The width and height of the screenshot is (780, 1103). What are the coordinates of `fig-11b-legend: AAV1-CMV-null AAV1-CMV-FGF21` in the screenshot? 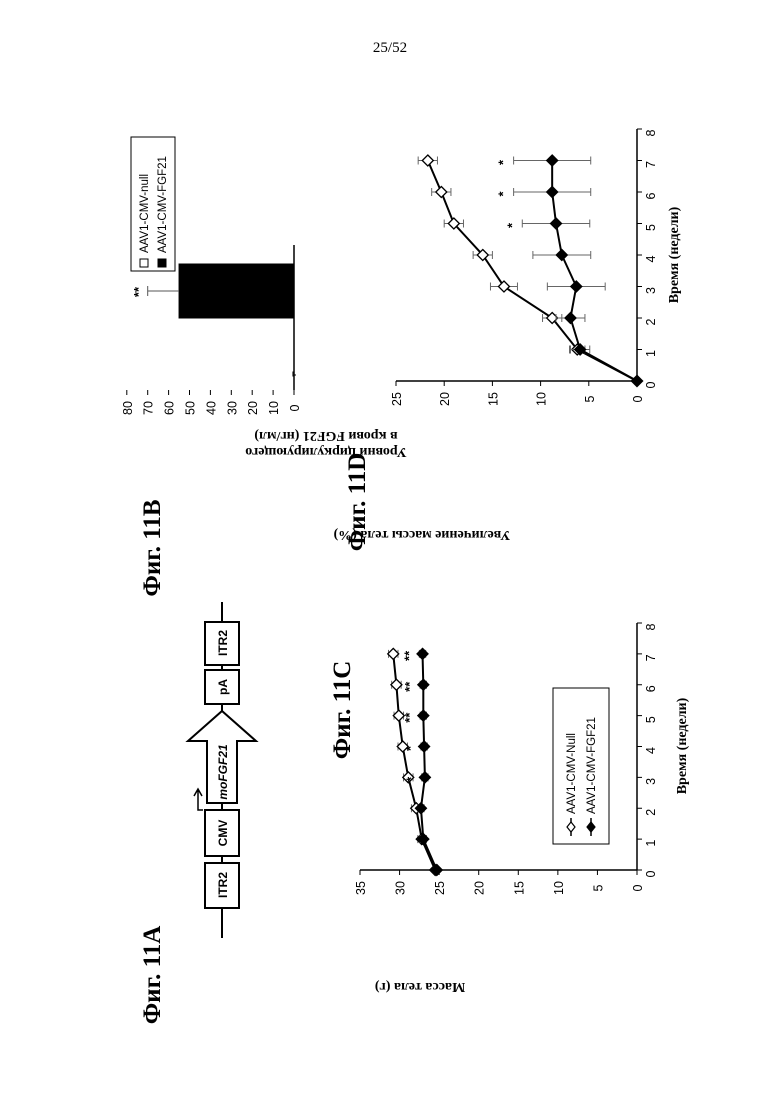 It's located at (153, 204).